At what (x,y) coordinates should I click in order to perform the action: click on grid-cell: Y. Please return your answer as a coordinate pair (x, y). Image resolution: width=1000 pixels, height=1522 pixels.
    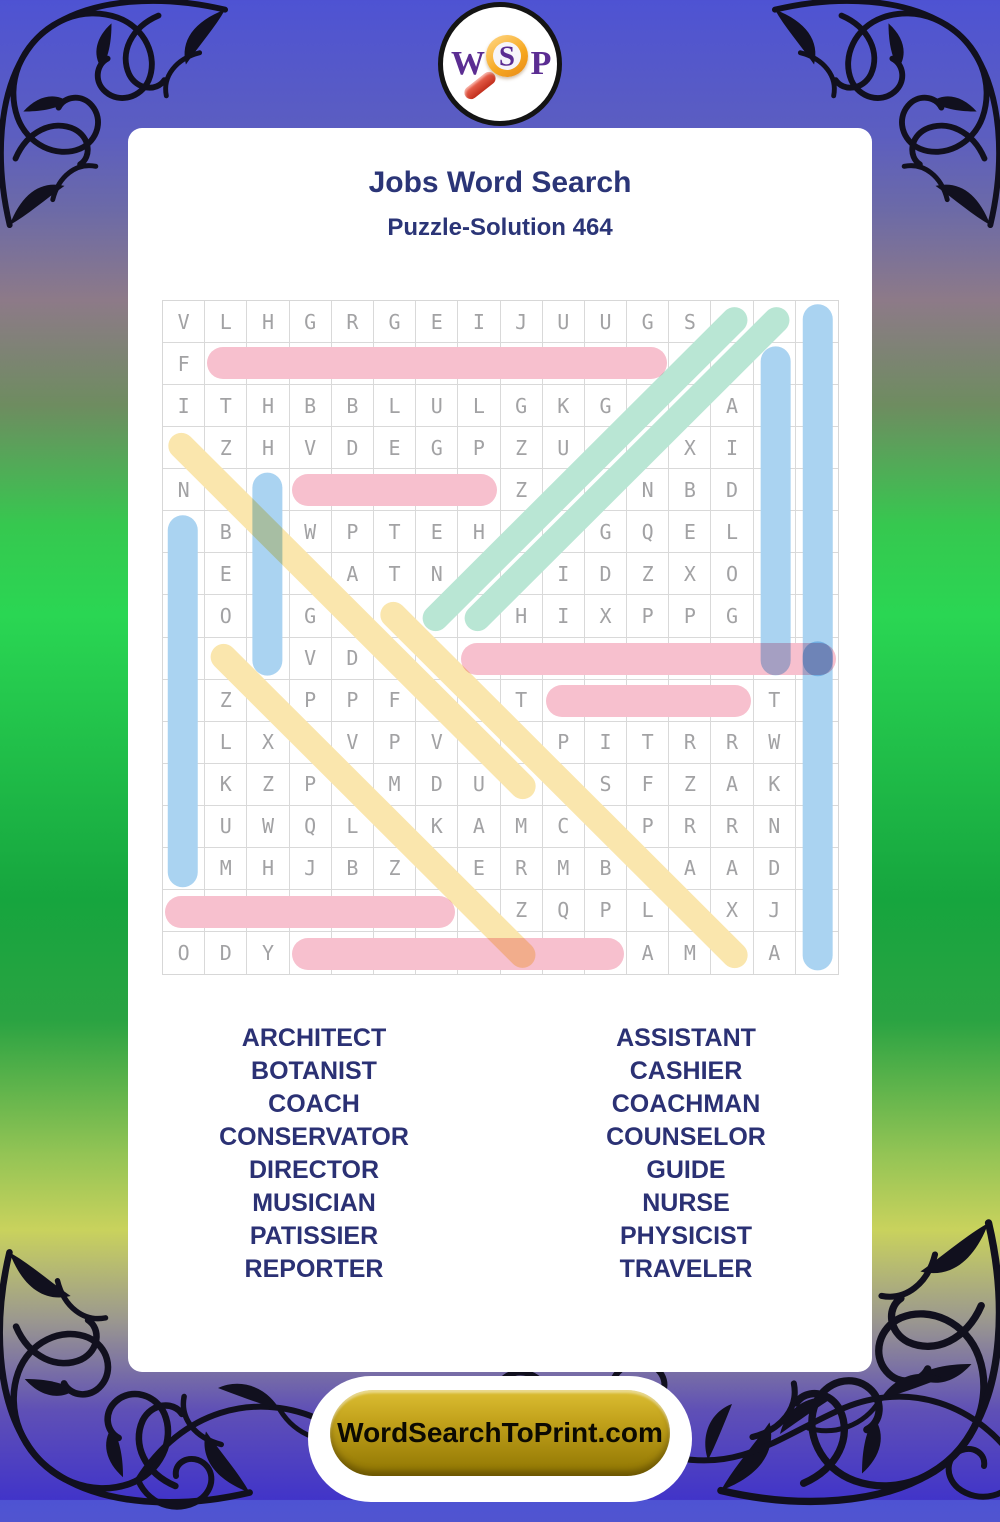
    Looking at the image, I should click on (816, 406).